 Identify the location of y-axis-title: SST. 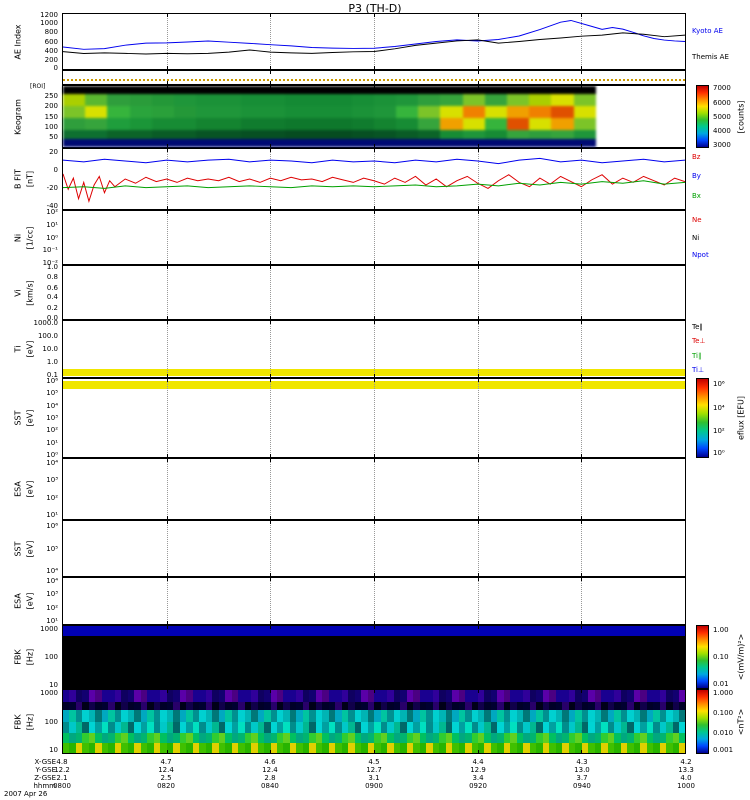
(18, 418).